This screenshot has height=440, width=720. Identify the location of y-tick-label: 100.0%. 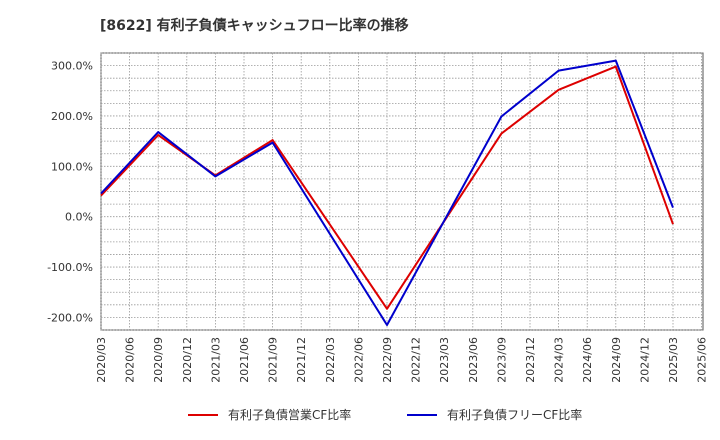
(72, 166).